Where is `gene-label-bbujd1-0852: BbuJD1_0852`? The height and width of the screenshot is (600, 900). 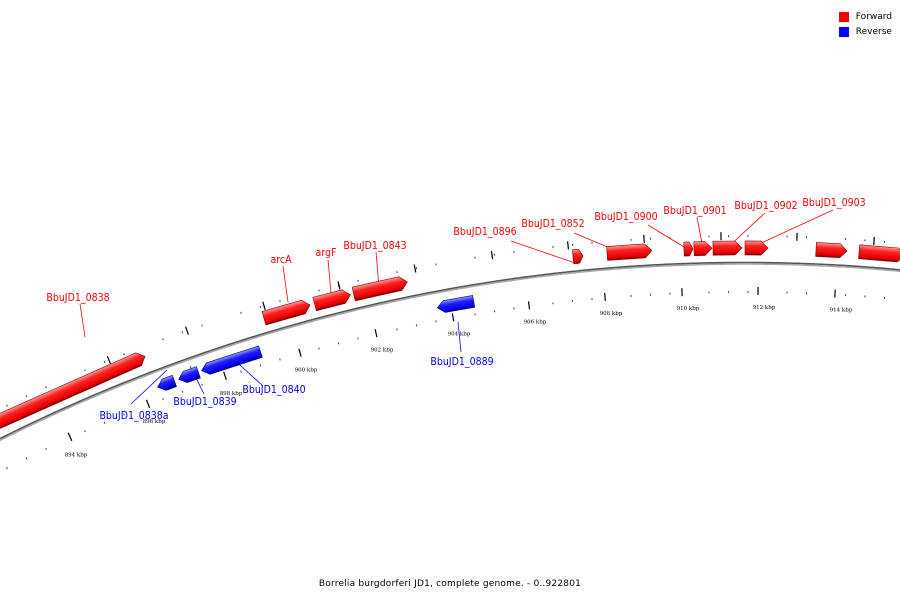 gene-label-bbujd1-0852: BbuJD1_0852 is located at coordinates (552, 224).